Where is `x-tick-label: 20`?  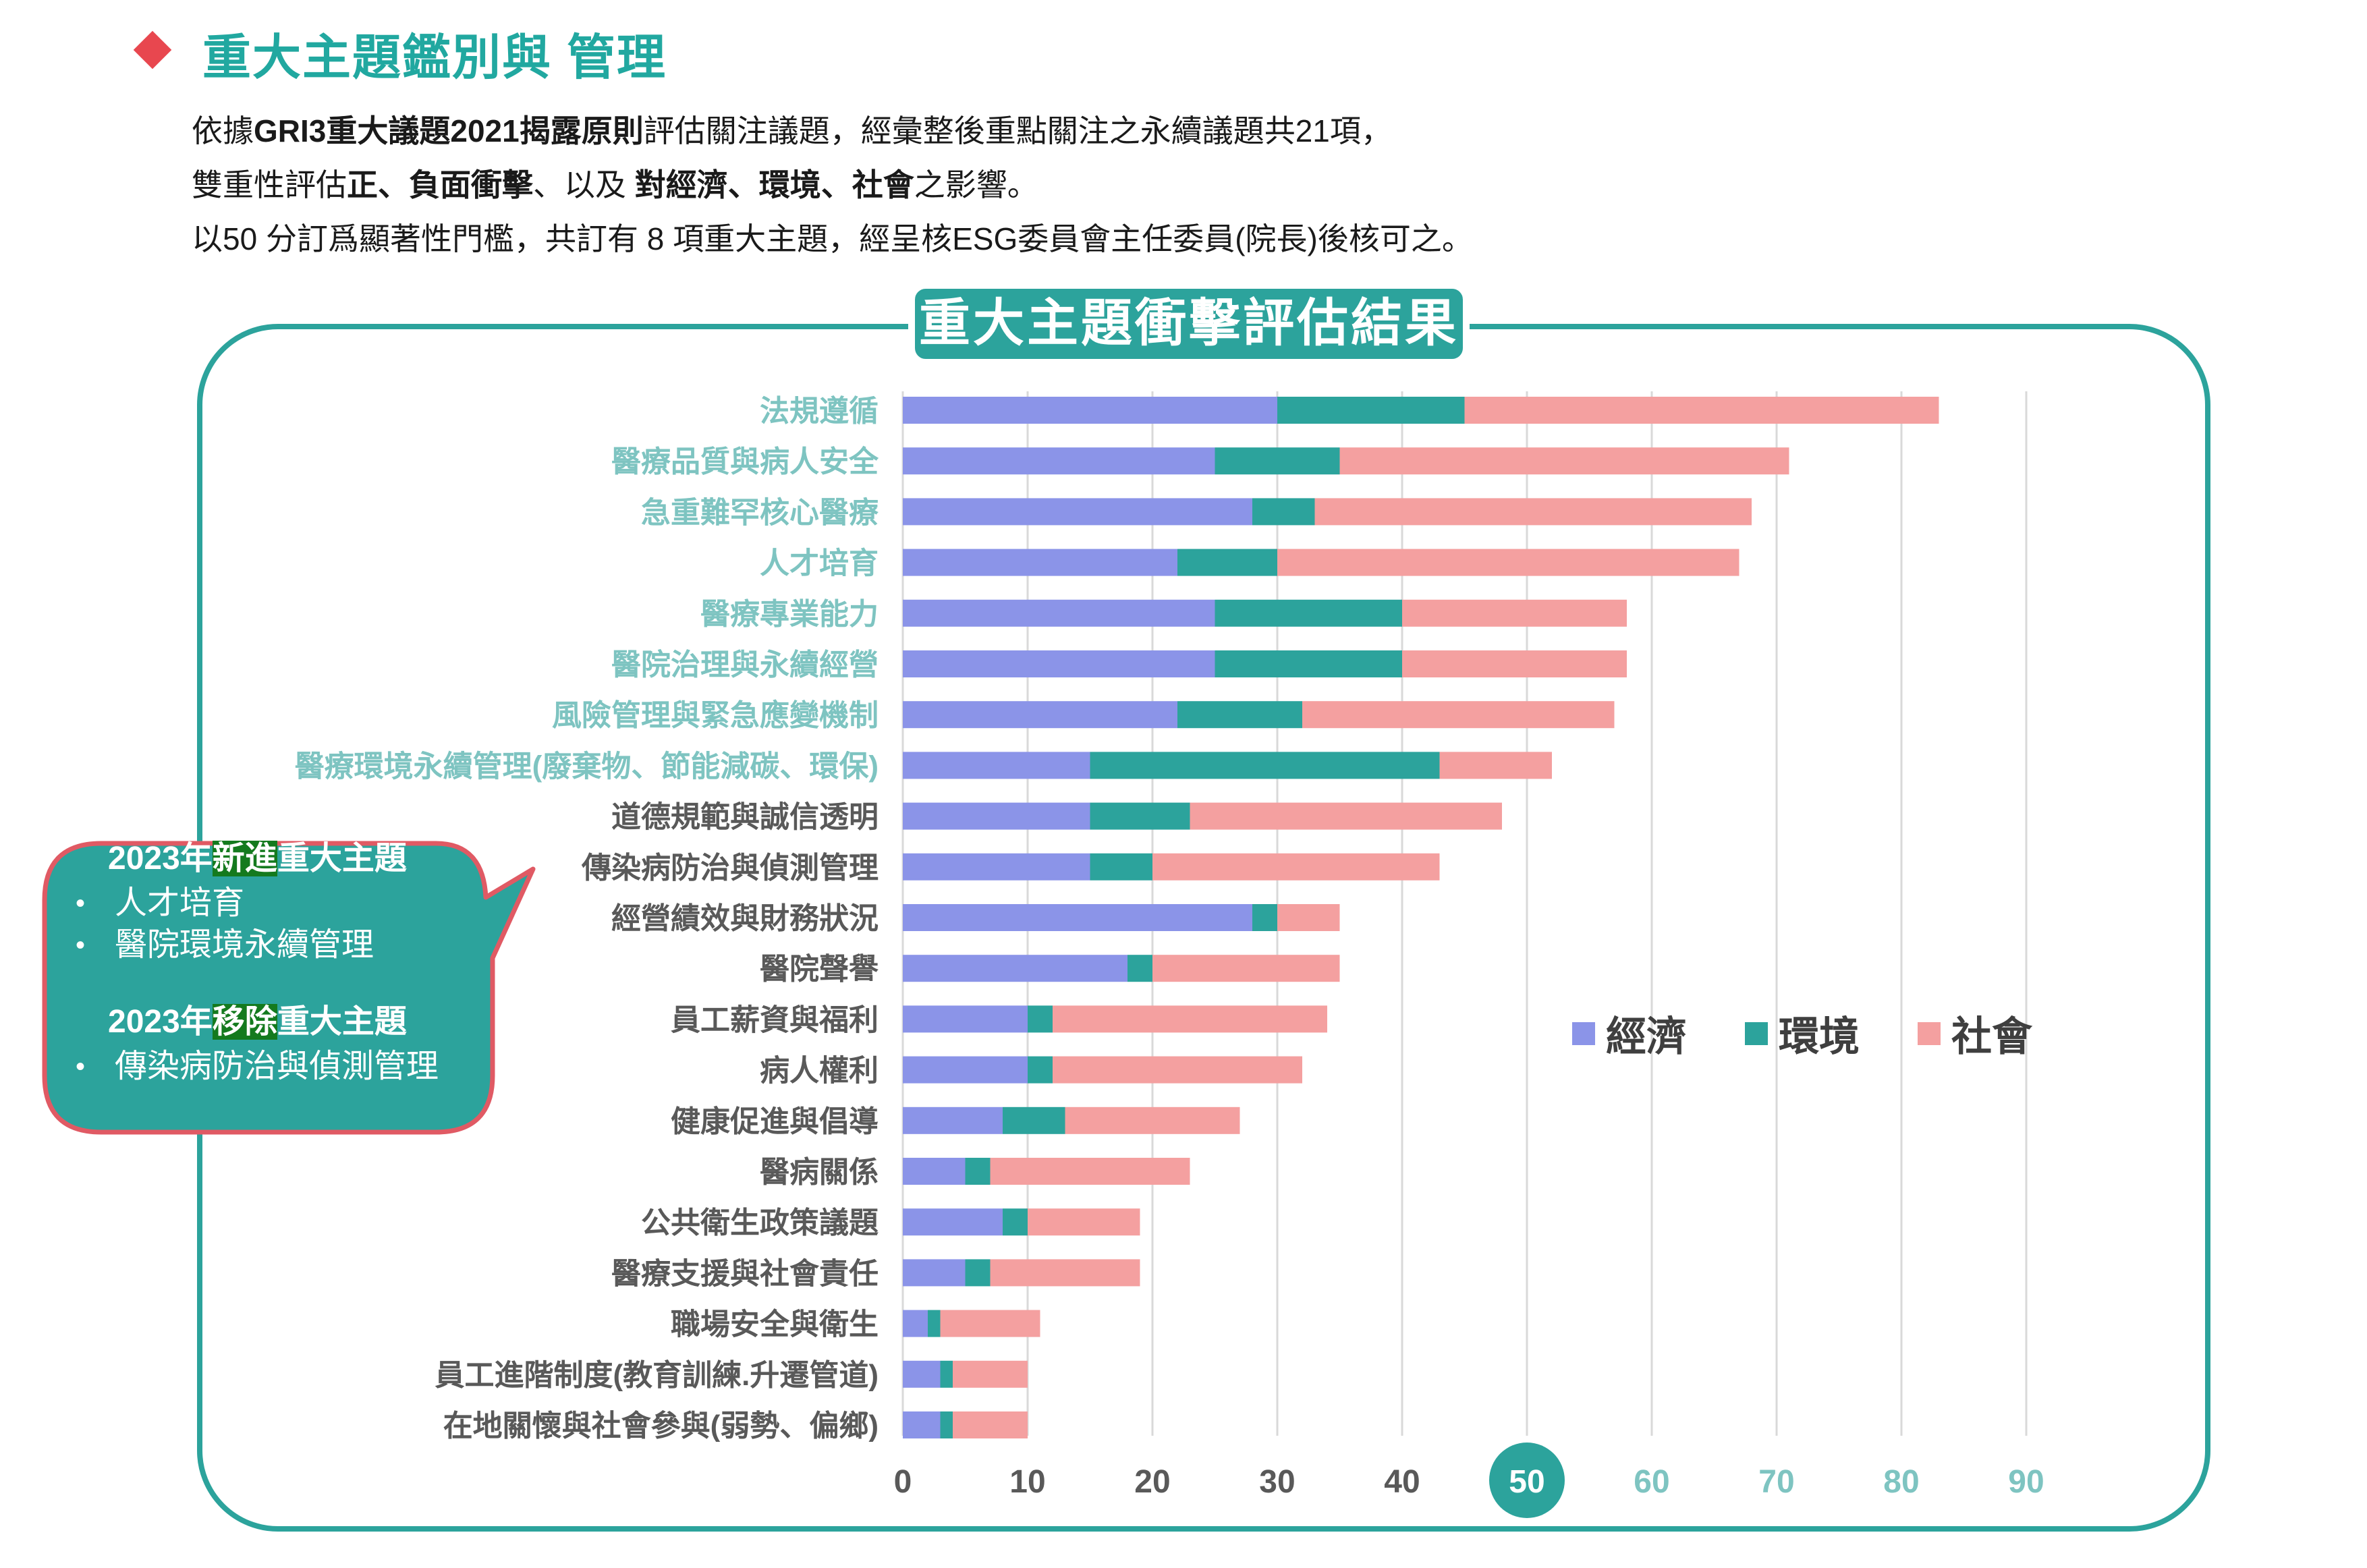 x-tick-label: 20 is located at coordinates (1152, 1482).